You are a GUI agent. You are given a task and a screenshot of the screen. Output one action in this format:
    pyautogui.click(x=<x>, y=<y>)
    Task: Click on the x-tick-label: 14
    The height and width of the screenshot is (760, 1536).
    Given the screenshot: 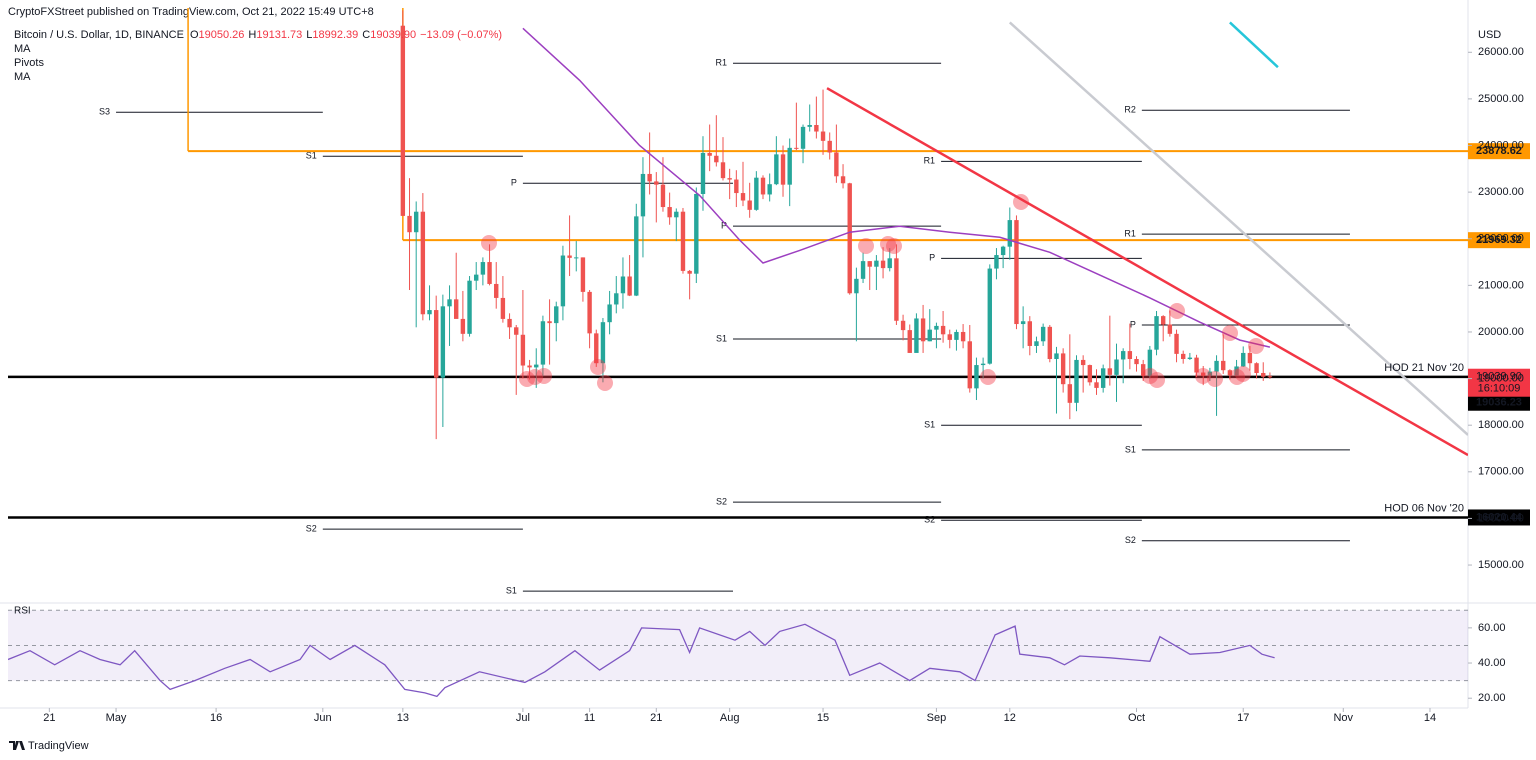 What is the action you would take?
    pyautogui.click(x=1430, y=718)
    